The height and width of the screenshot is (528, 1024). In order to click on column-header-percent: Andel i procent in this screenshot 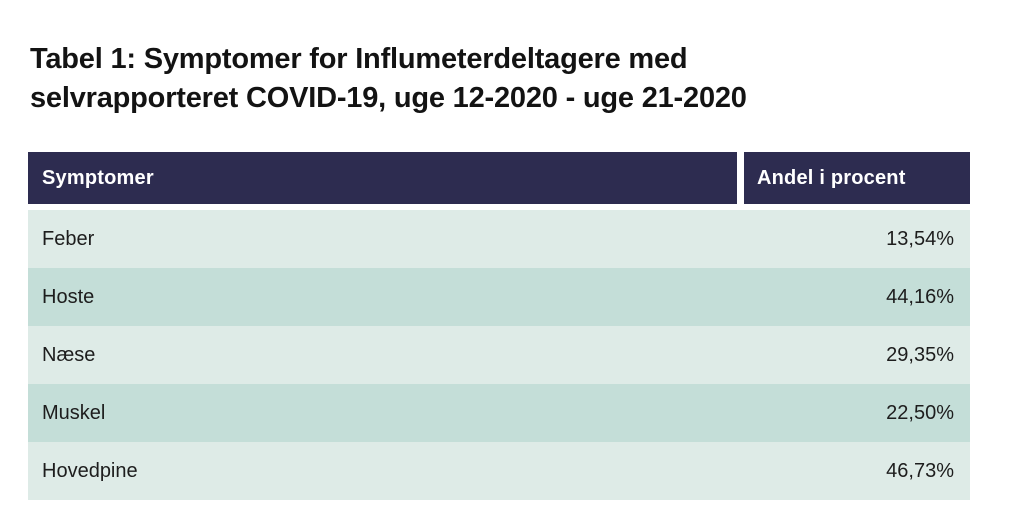, I will do `click(857, 178)`.